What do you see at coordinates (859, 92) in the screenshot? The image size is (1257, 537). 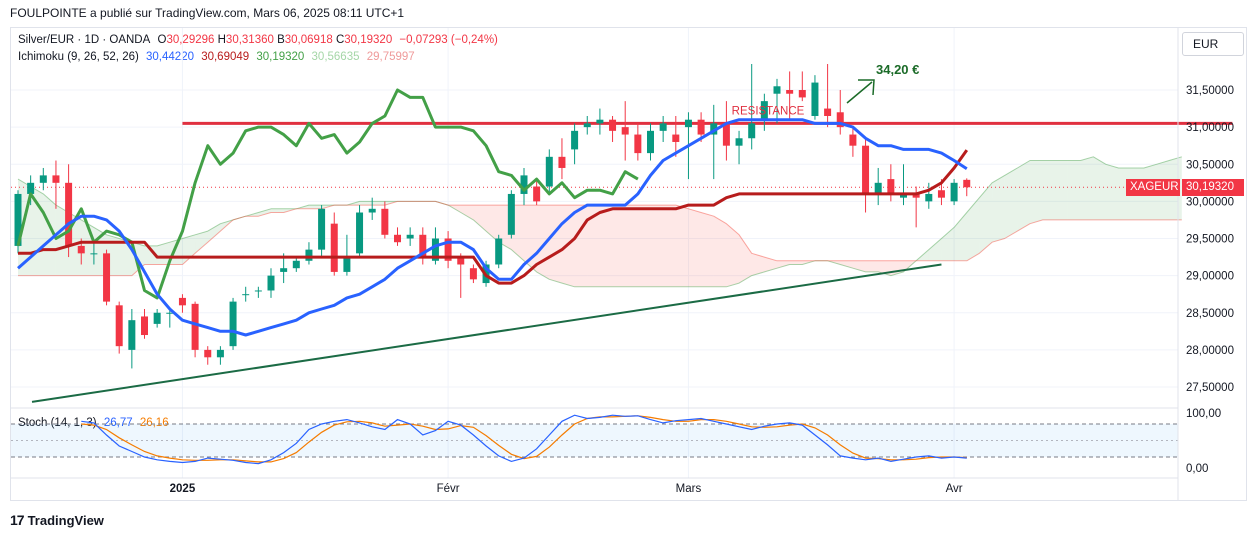 I see `target-arrow-shaft` at bounding box center [859, 92].